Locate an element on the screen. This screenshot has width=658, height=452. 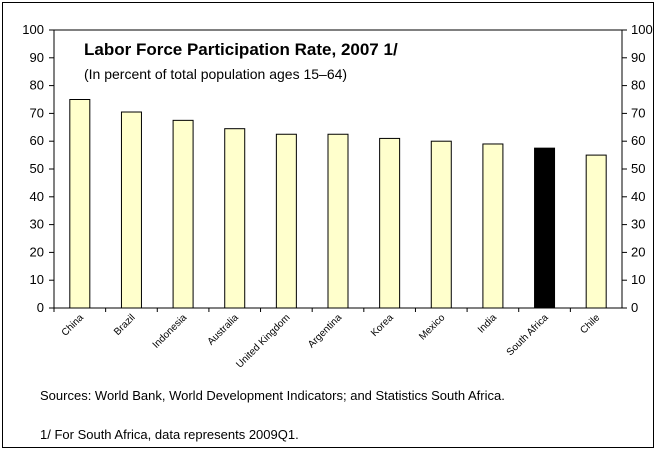
category-label: Chile is located at coordinates (590, 324).